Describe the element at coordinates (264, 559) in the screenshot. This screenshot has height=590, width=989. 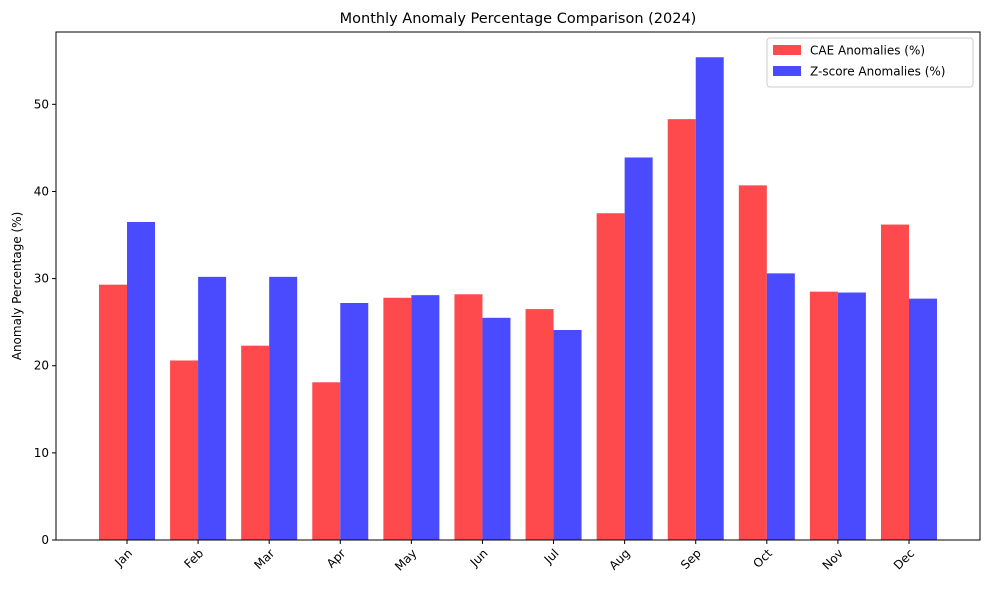
I see `x-tick-label-mar: Mar` at that location.